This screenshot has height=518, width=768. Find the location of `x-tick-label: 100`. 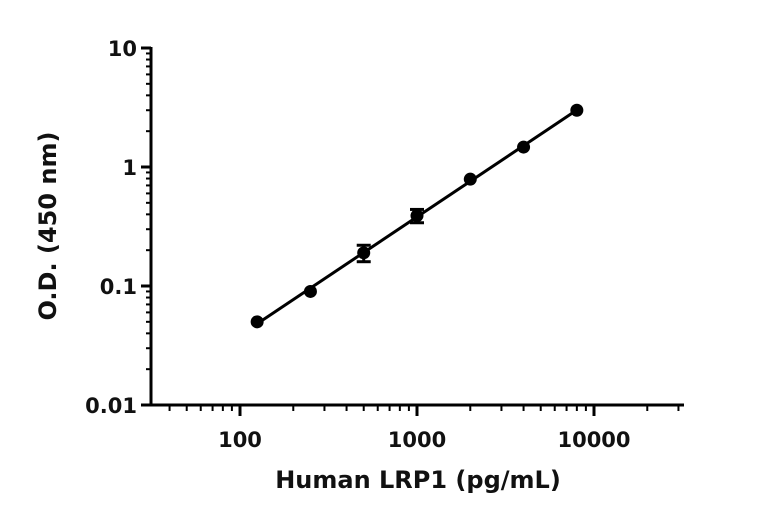

x-tick-label: 100 is located at coordinates (240, 440).